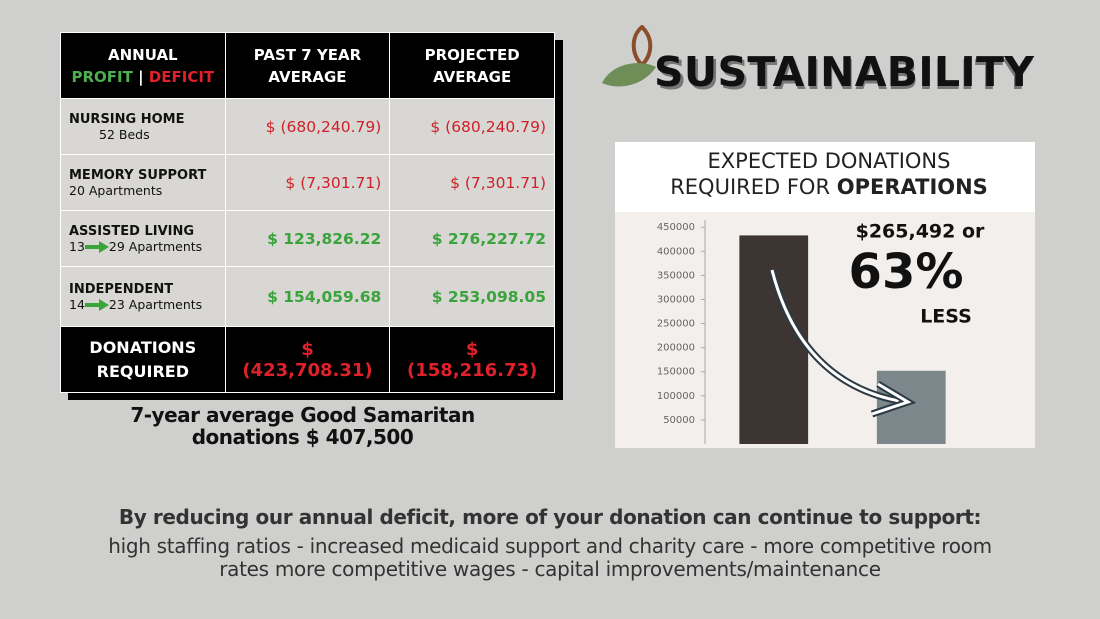 This screenshot has width=1100, height=619. I want to click on total-cell: $ (423,708.31), so click(307, 359).